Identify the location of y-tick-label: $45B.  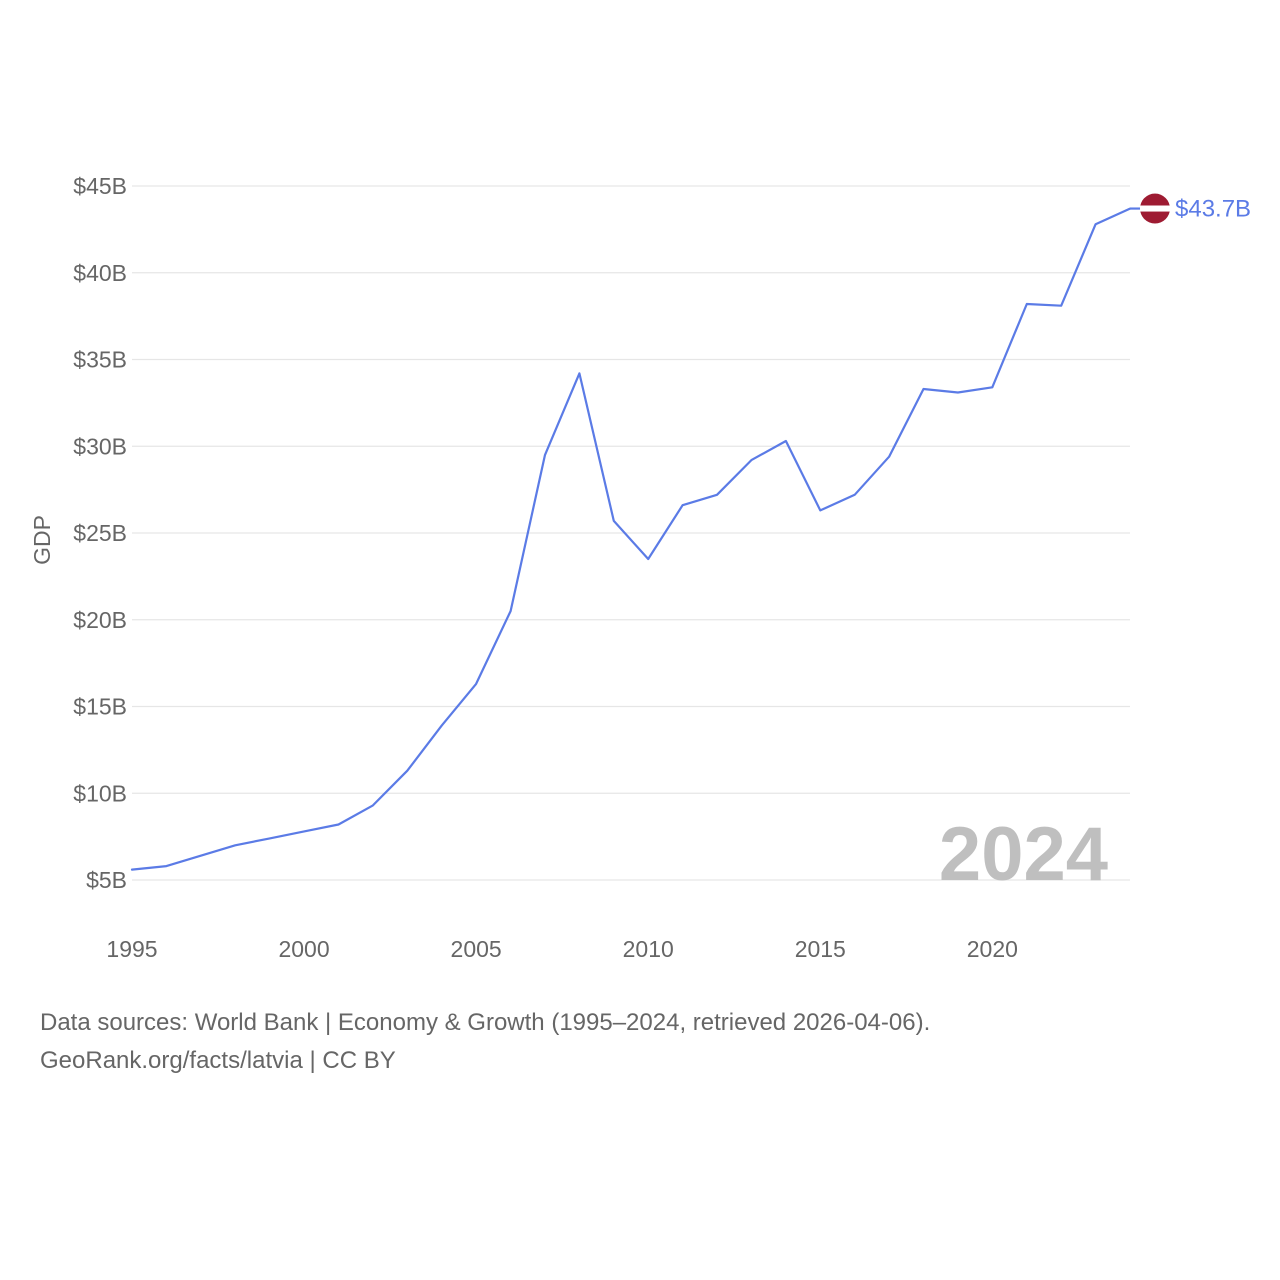
(100, 186).